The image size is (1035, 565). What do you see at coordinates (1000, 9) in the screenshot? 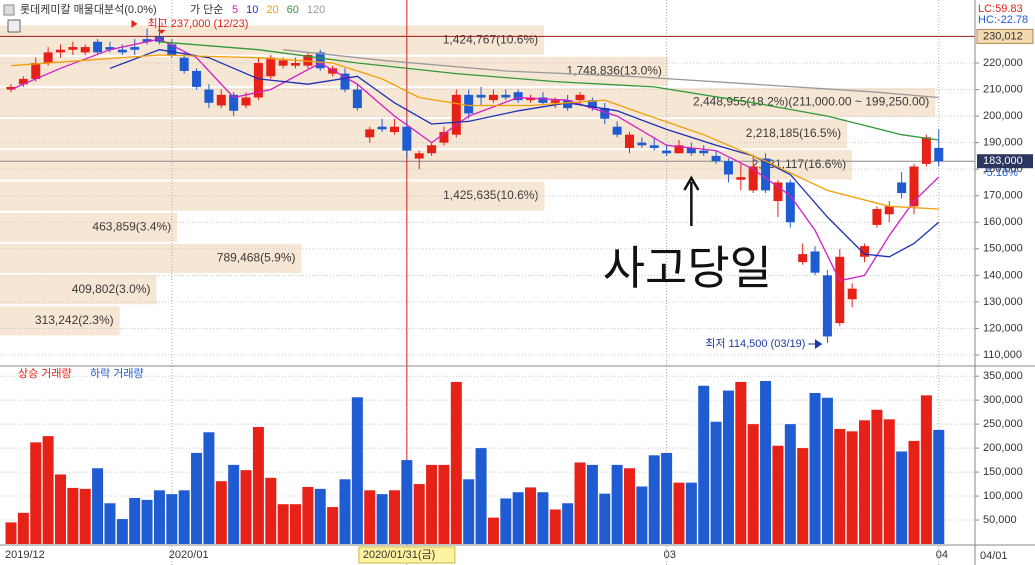
I see `indicator: LC:59.83` at bounding box center [1000, 9].